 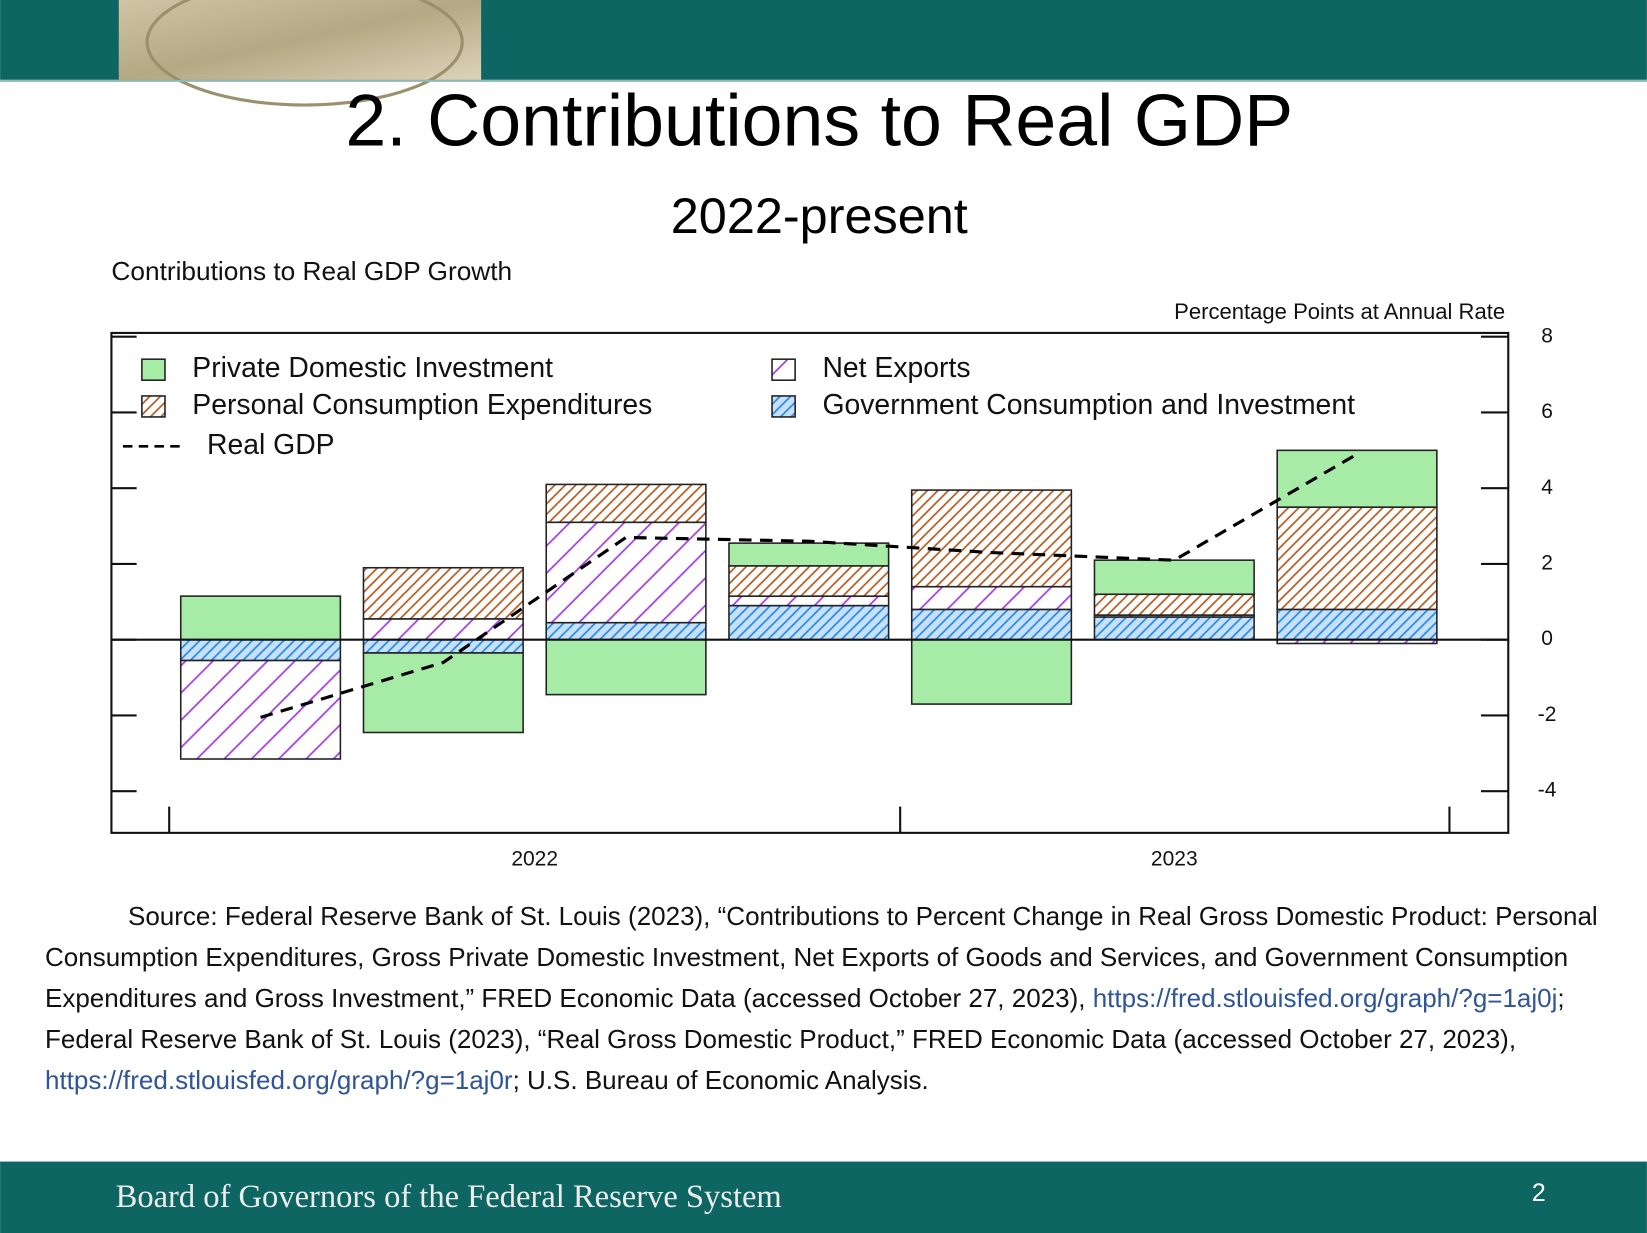 What do you see at coordinates (1547, 714) in the screenshot?
I see `y-tick-label: -2` at bounding box center [1547, 714].